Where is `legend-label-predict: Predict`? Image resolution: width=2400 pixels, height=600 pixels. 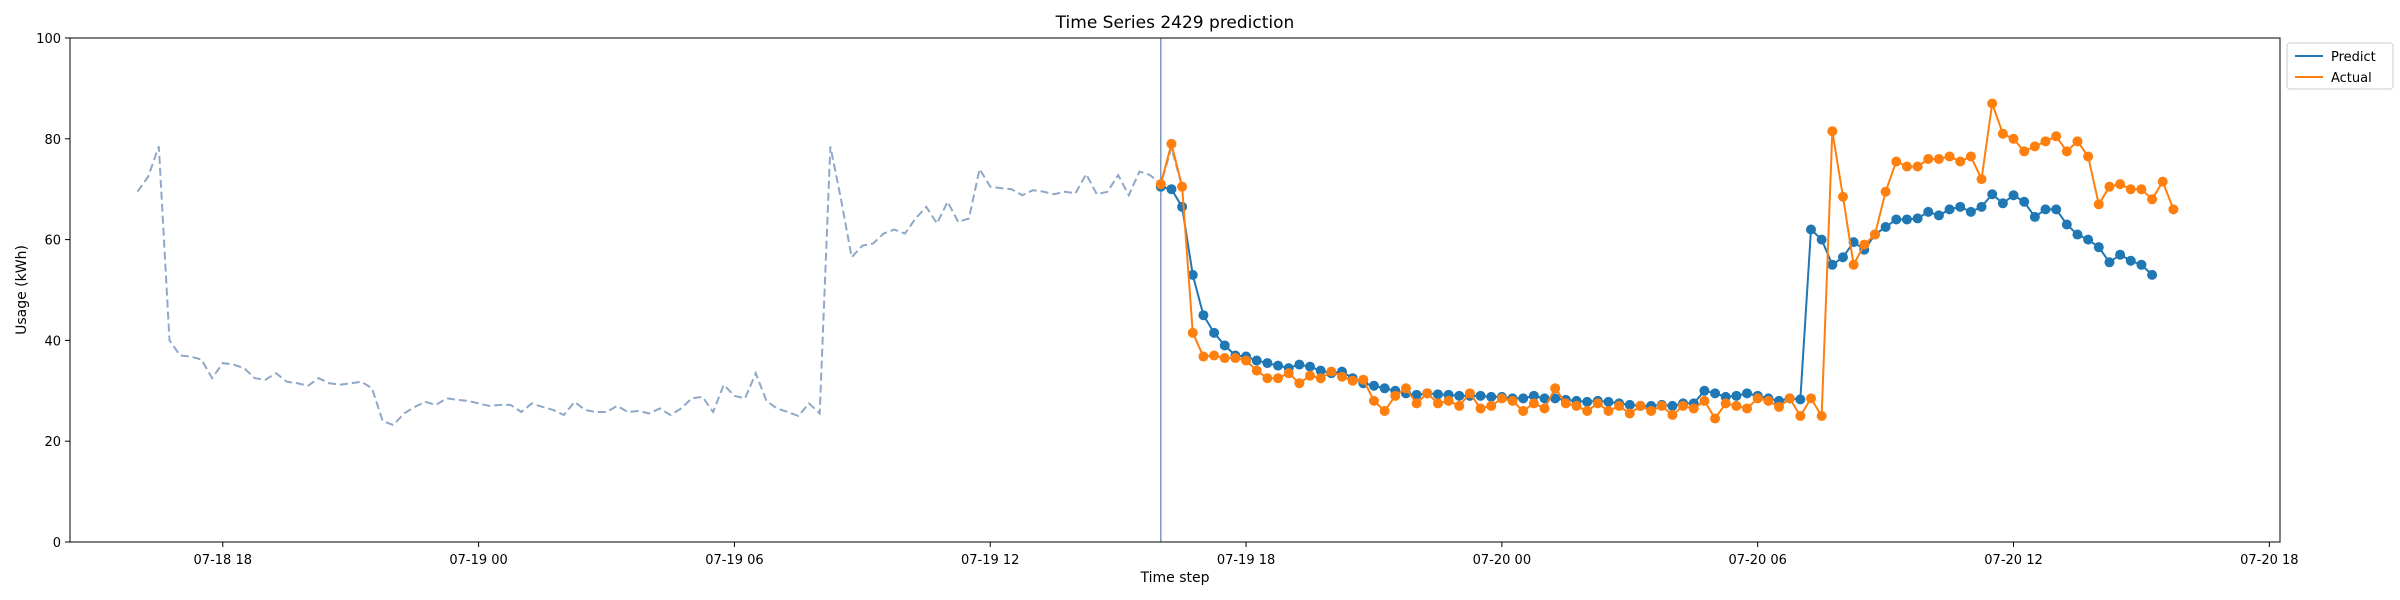 legend-label-predict: Predict is located at coordinates (2353, 57).